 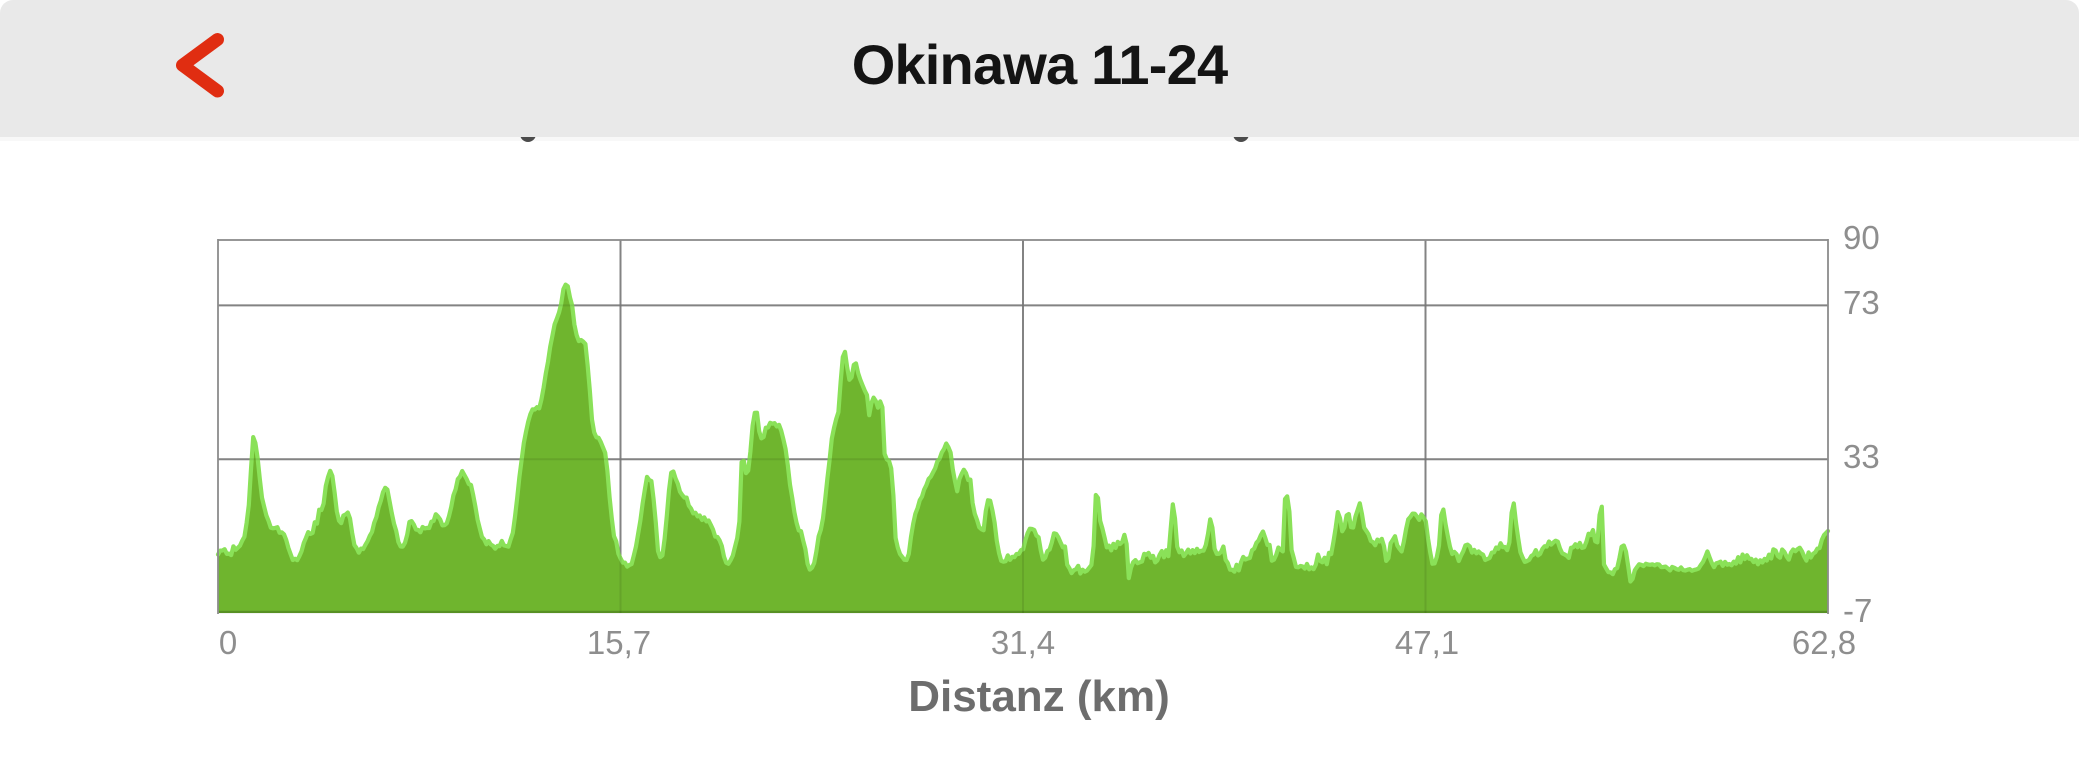 I want to click on svg-text: 62,8, so click(x=1824, y=642).